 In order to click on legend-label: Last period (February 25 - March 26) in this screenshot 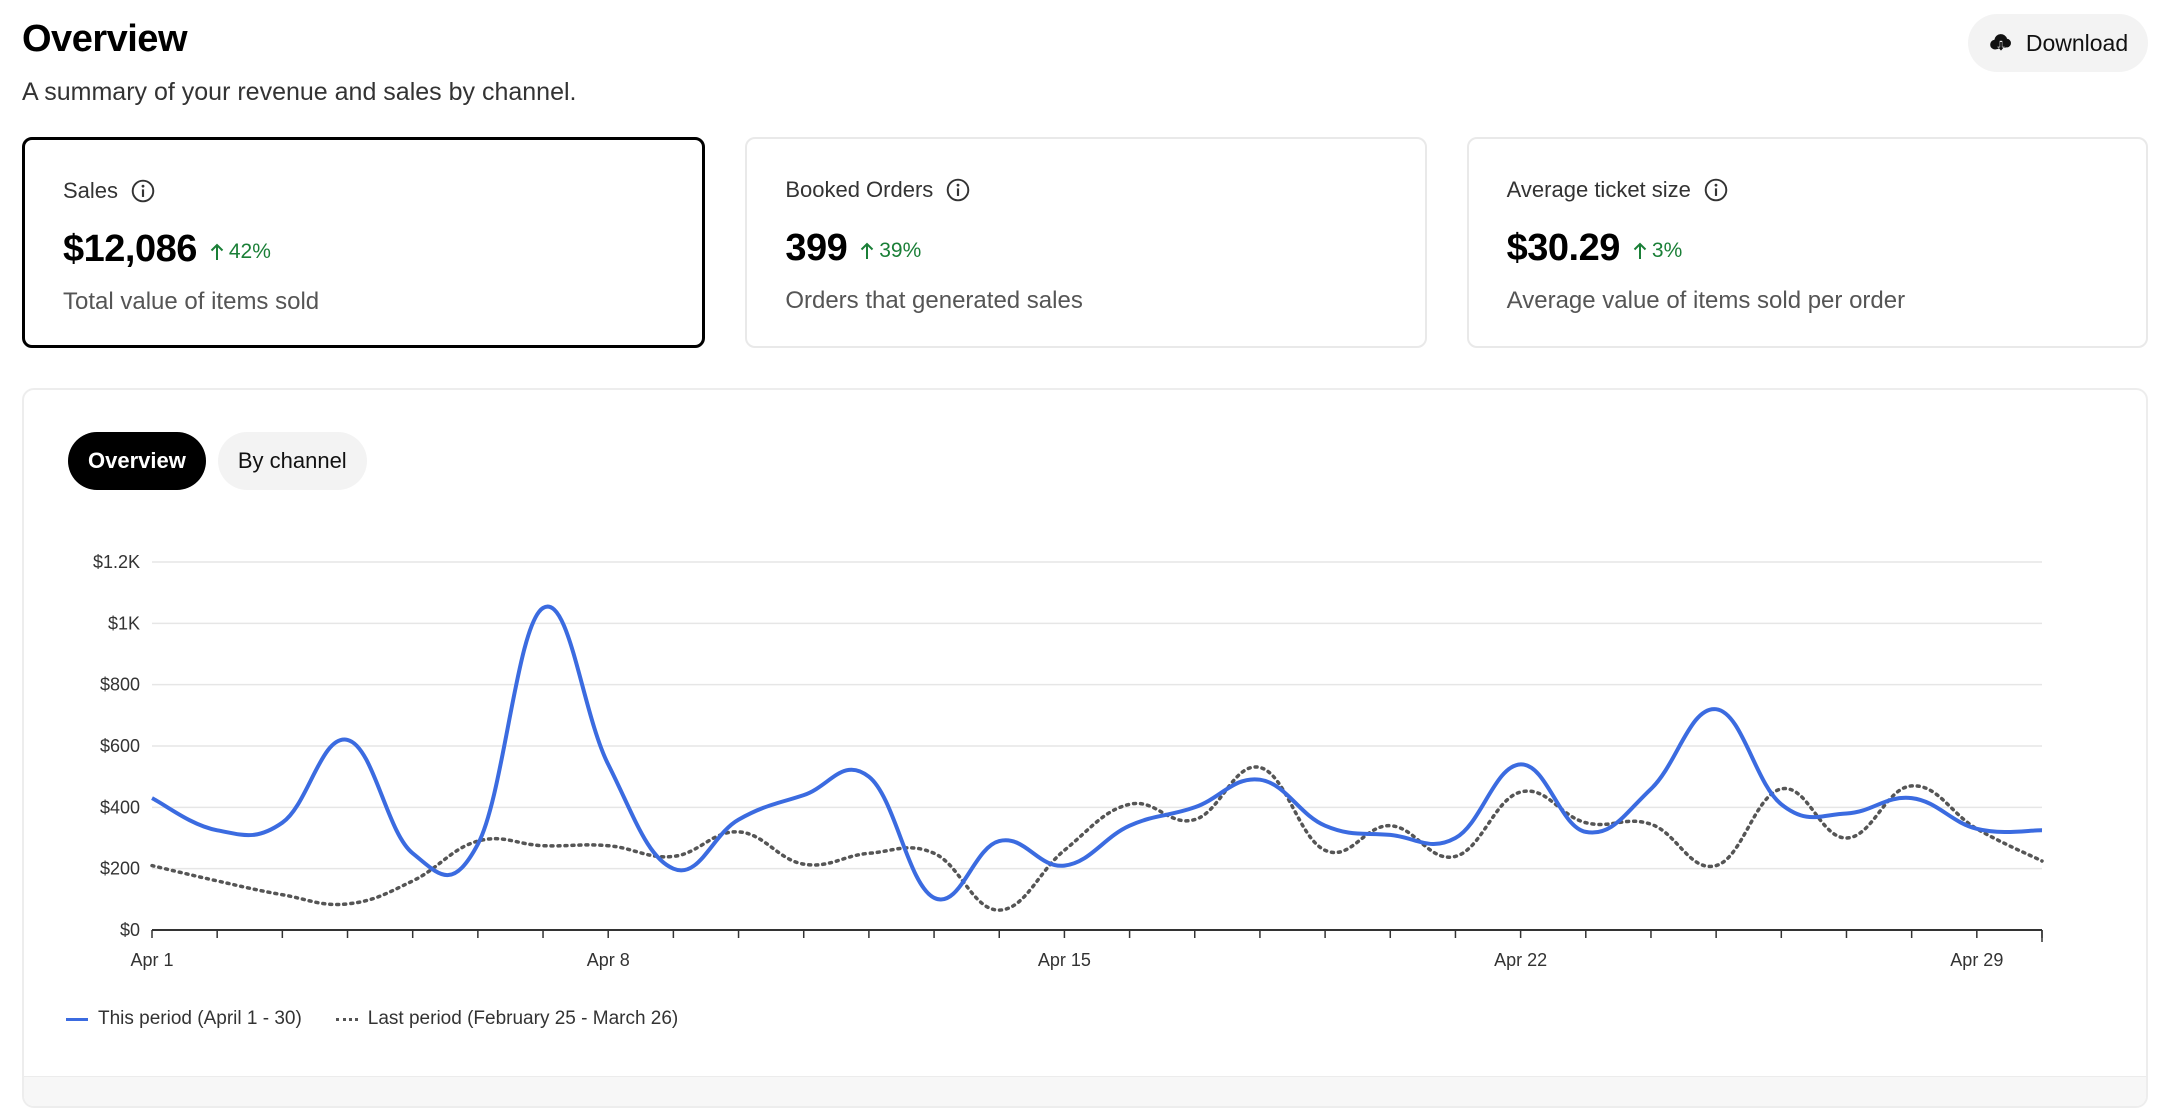, I will do `click(523, 1018)`.